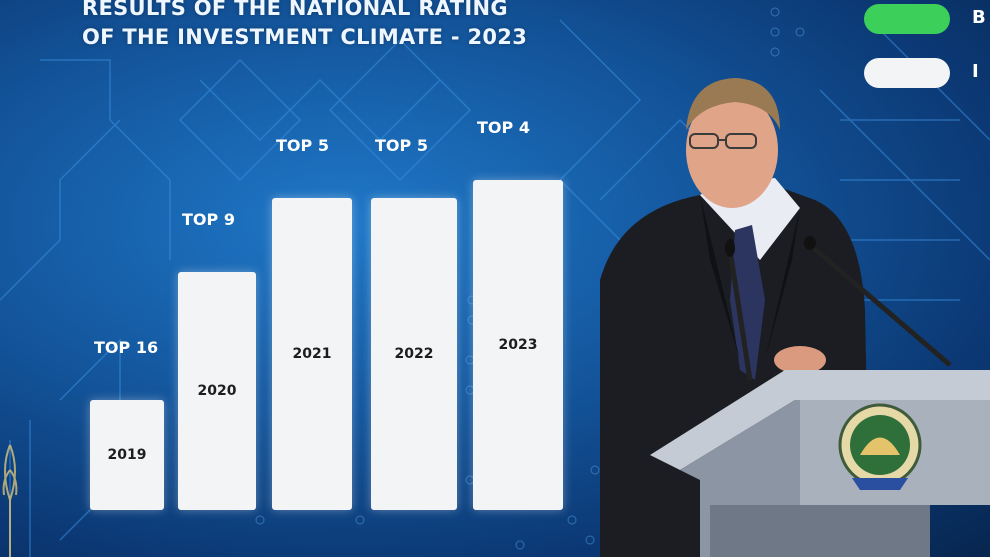 Image resolution: width=990 pixels, height=557 pixels. I want to click on rank-label-2019: TOP 16, so click(126, 347).